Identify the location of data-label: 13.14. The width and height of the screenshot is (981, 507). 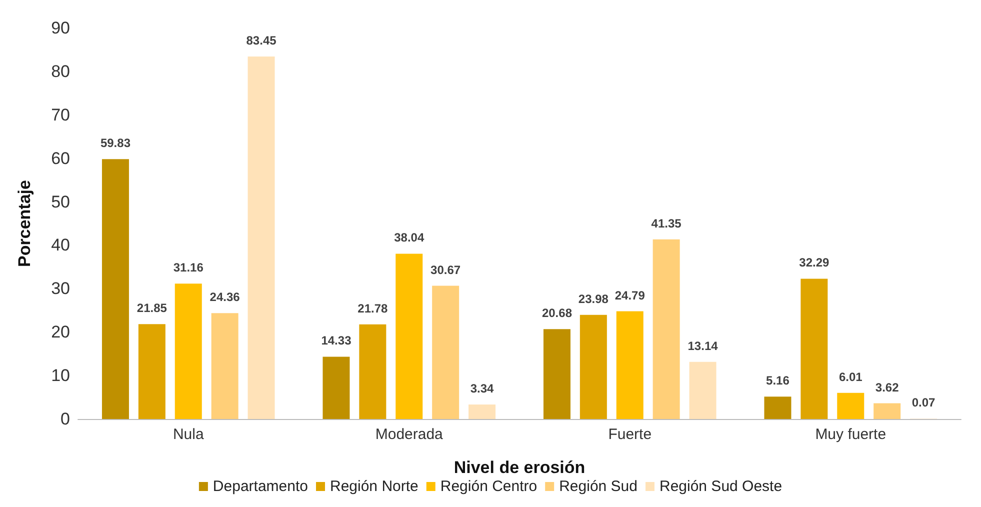
(703, 345).